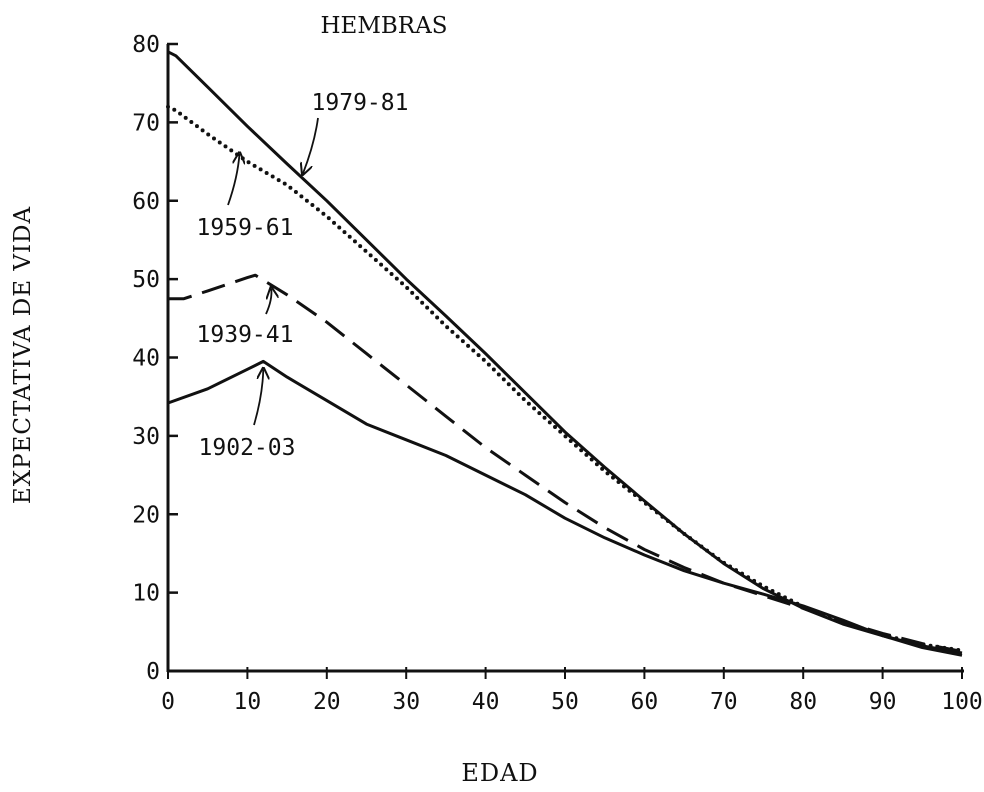 Image resolution: width=984 pixels, height=792 pixels. I want to click on x-tick-label: 20, so click(327, 702).